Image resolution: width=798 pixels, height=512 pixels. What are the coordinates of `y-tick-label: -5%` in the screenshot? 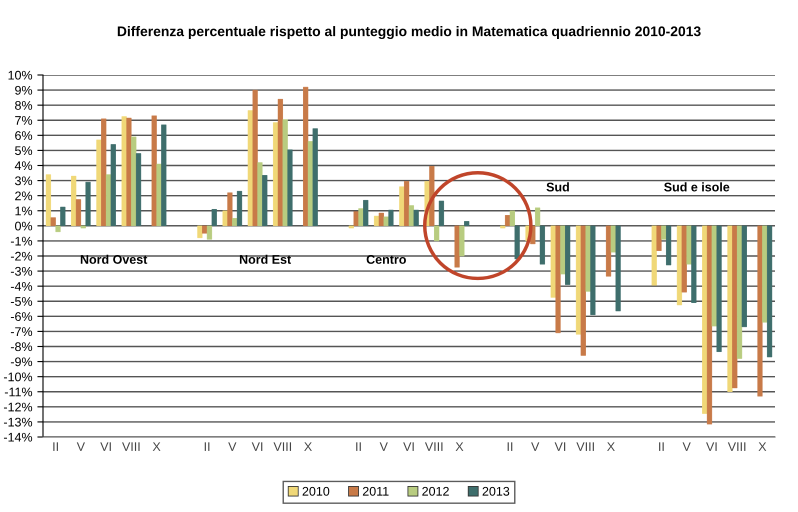 It's located at (21, 301).